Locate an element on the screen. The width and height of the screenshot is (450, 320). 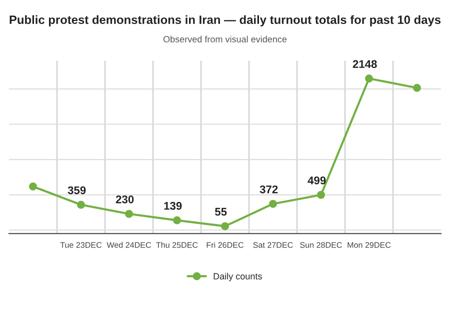
legend-label: Daily counts is located at coordinates (238, 277).